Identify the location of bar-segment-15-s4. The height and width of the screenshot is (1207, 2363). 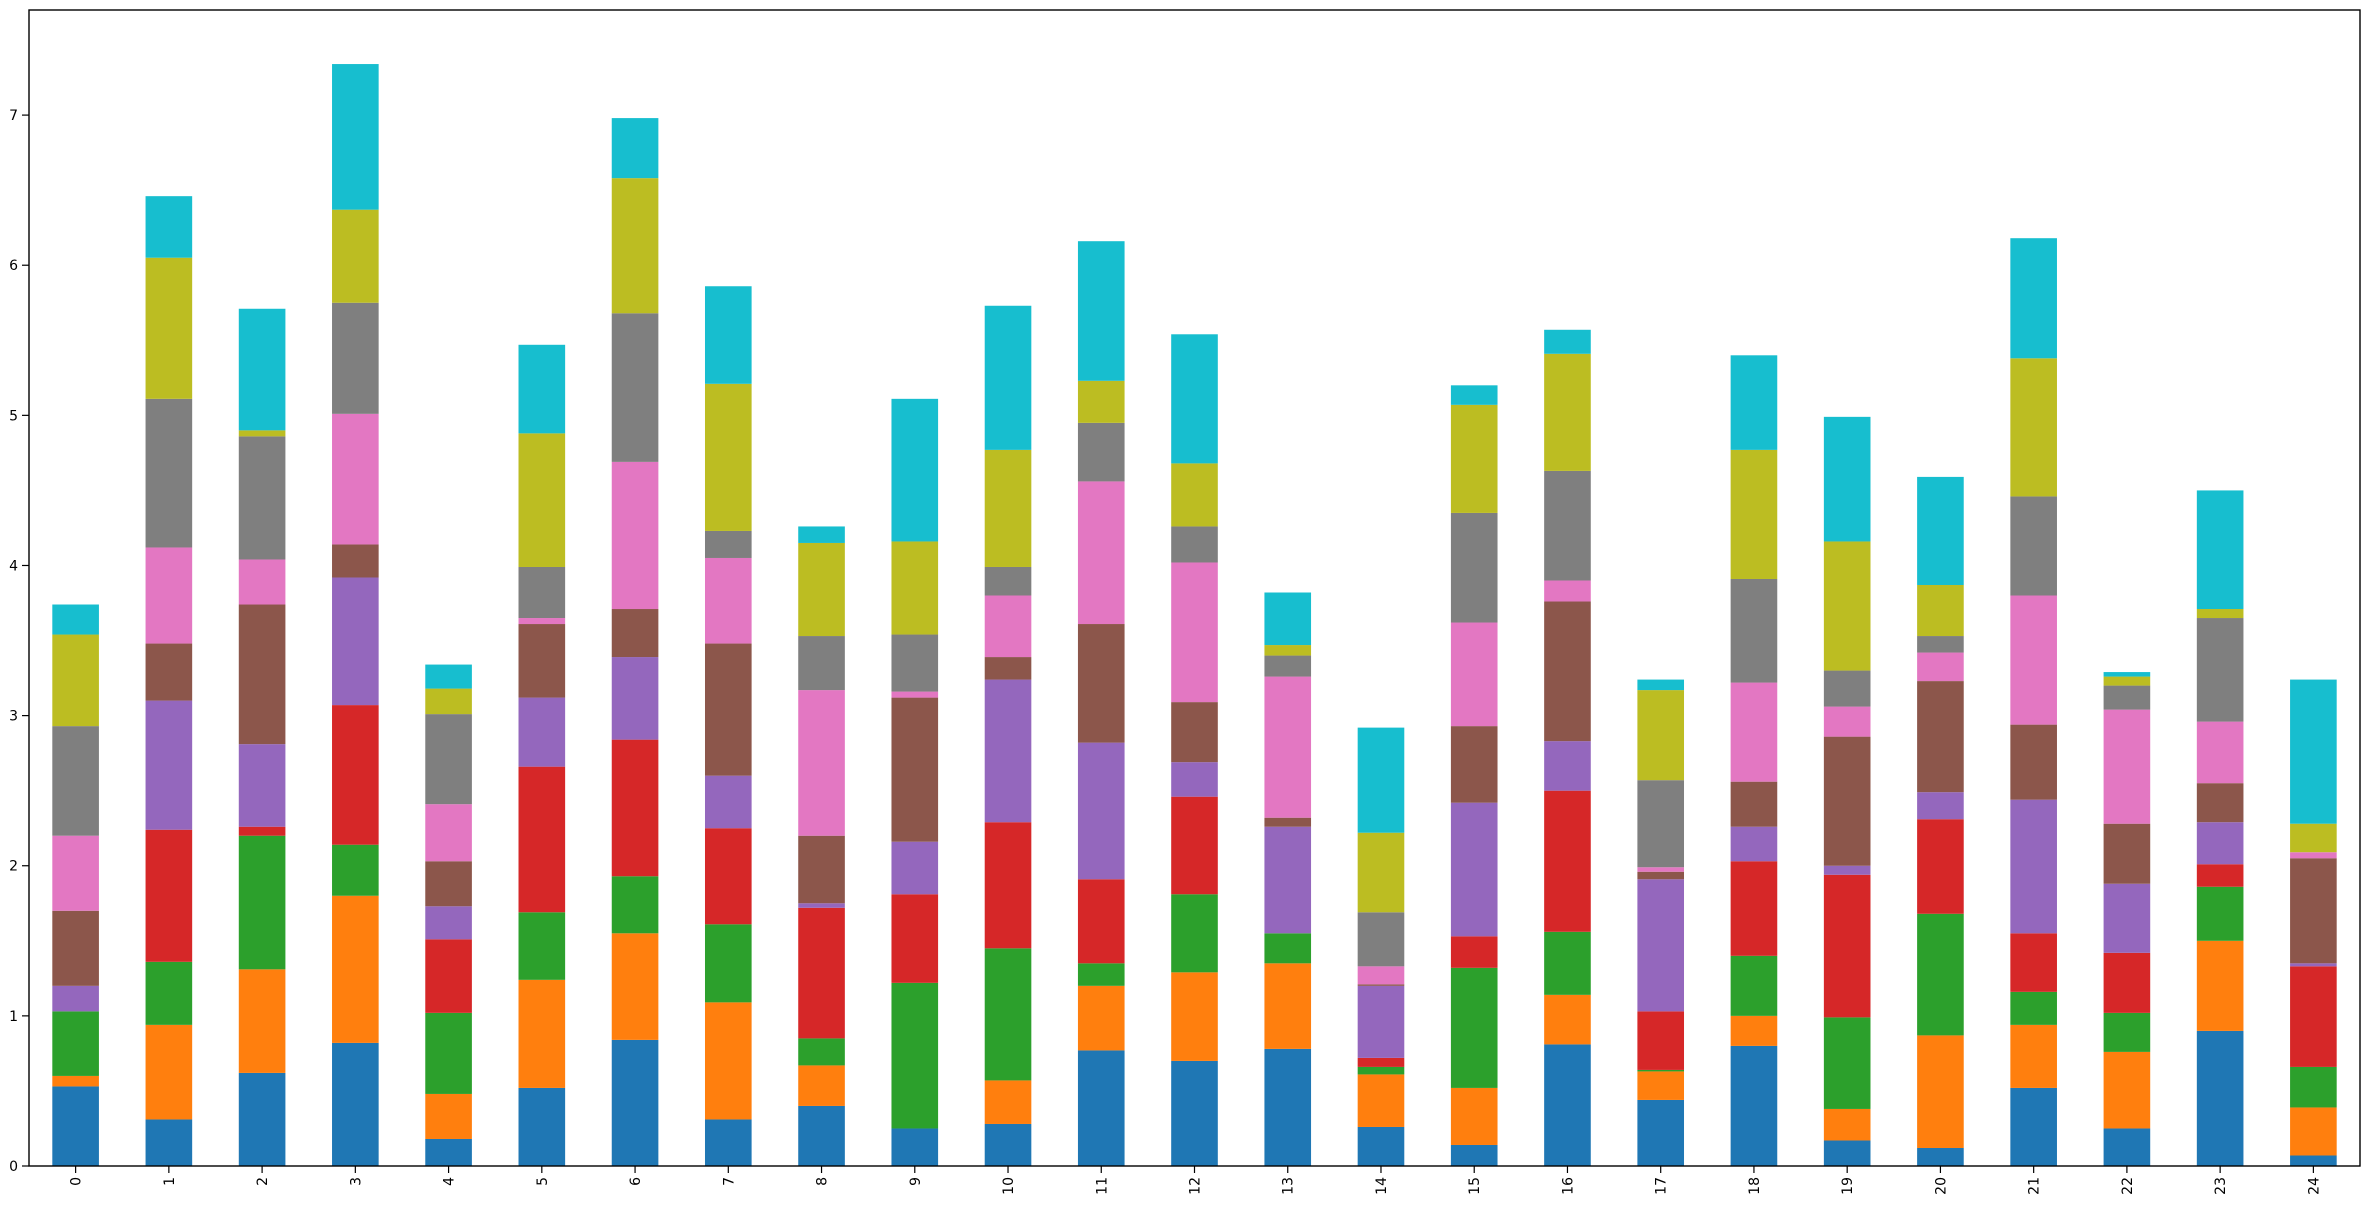
(1474, 869).